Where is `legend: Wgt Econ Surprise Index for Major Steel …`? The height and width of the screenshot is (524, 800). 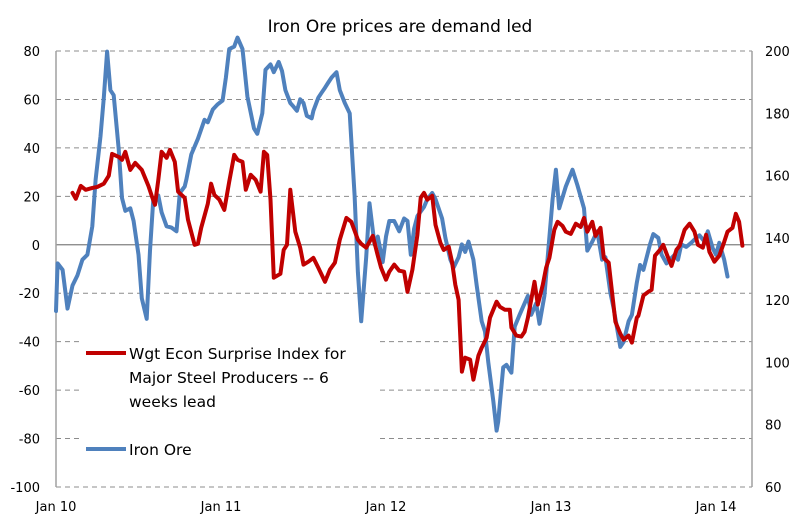
legend: Wgt Econ Surprise Index for Major Steel … is located at coordinates (230, 400).